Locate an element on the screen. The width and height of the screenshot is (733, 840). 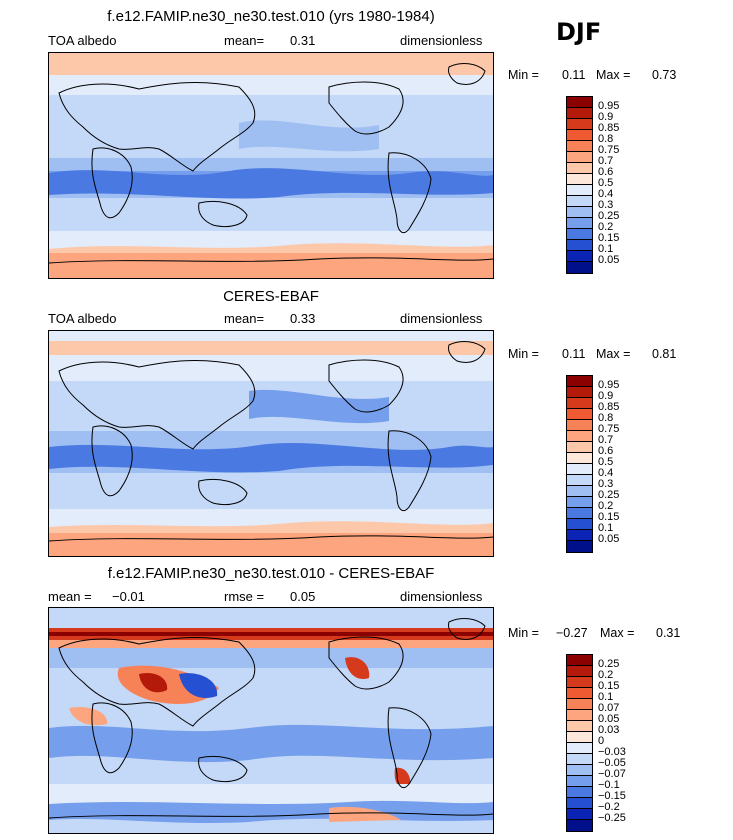
coastlines-obs is located at coordinates (271, 441).